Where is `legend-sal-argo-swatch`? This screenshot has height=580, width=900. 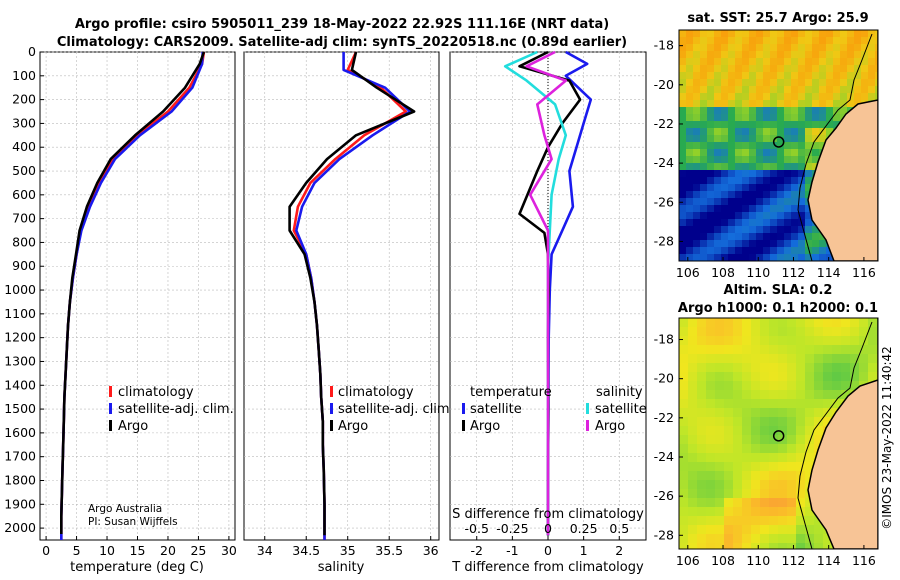
legend-sal-argo-swatch is located at coordinates (587, 425).